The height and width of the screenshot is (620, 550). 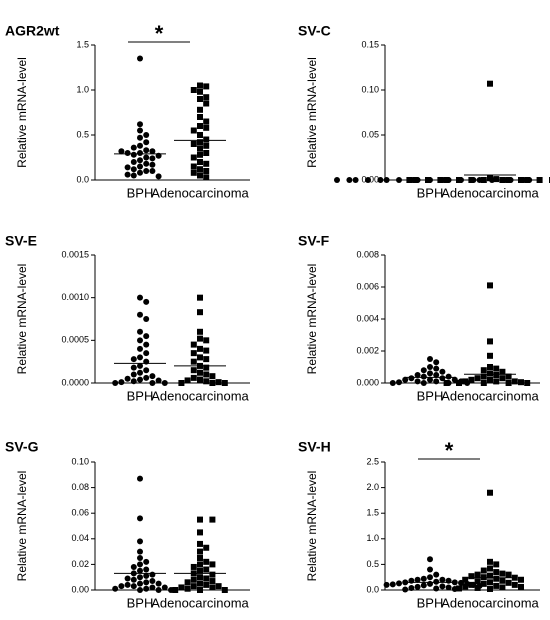 I want to click on y-tick-label: 2.5, so click(x=372, y=461).